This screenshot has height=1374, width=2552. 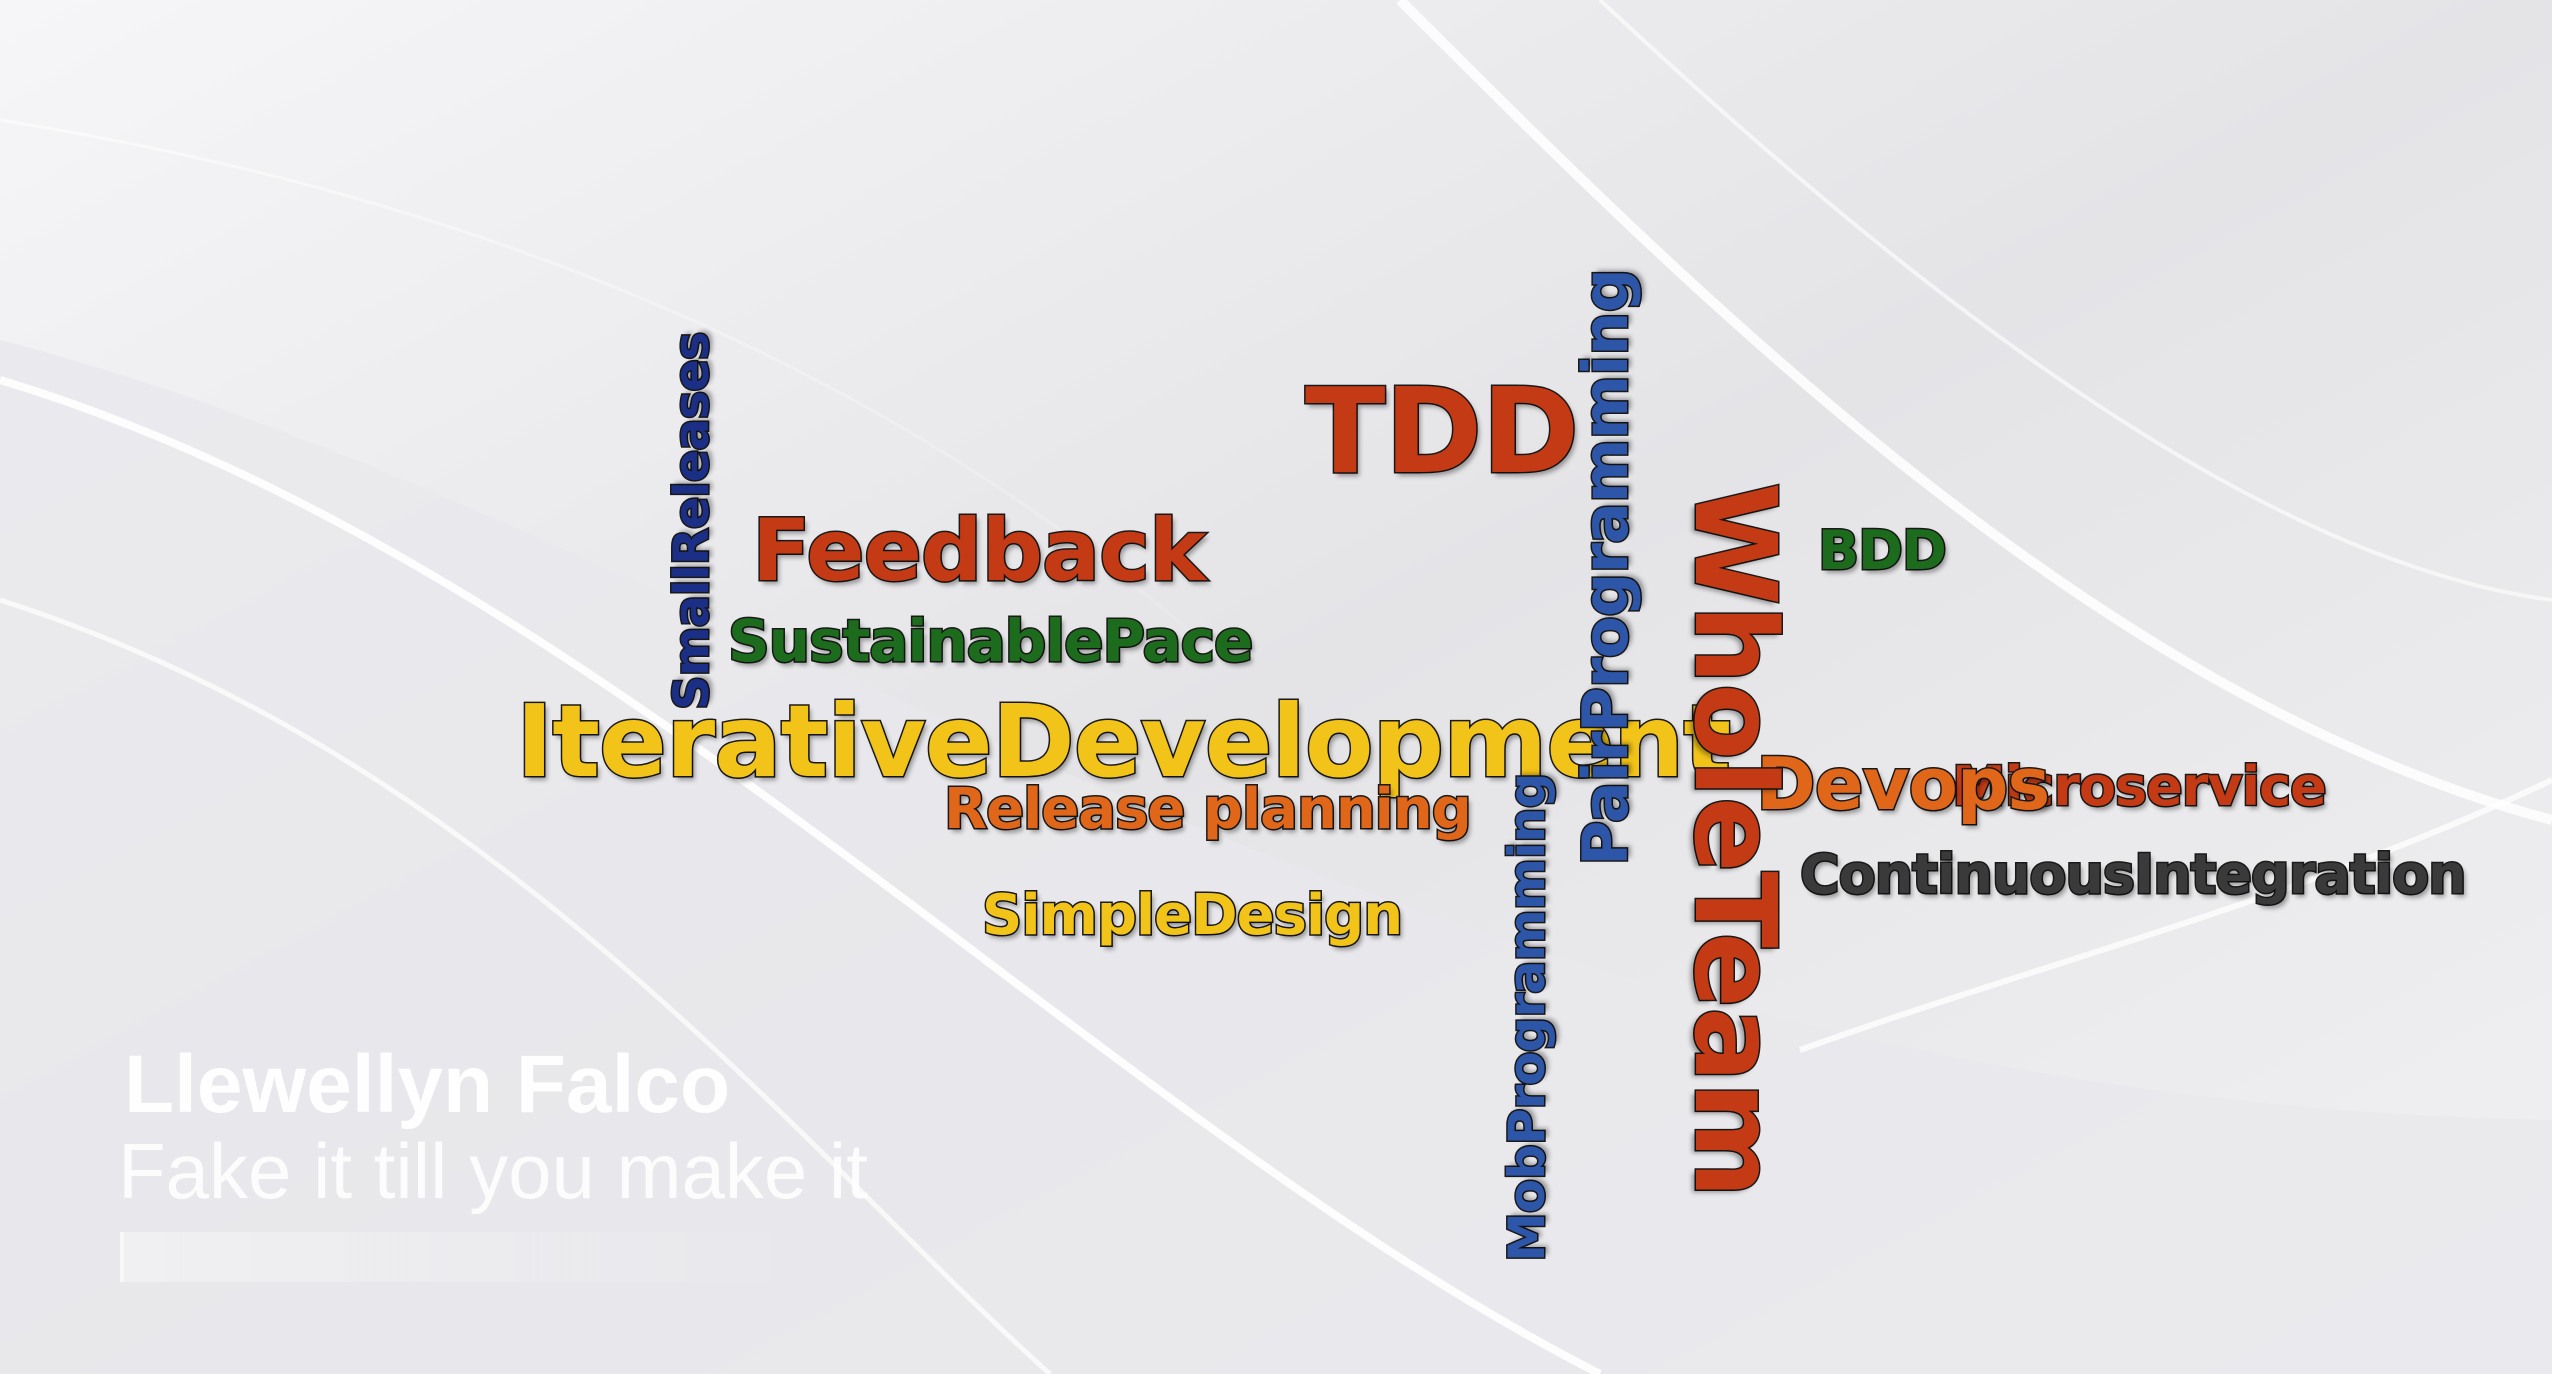 What do you see at coordinates (1441, 431) in the screenshot?
I see `word-tdd: TDD` at bounding box center [1441, 431].